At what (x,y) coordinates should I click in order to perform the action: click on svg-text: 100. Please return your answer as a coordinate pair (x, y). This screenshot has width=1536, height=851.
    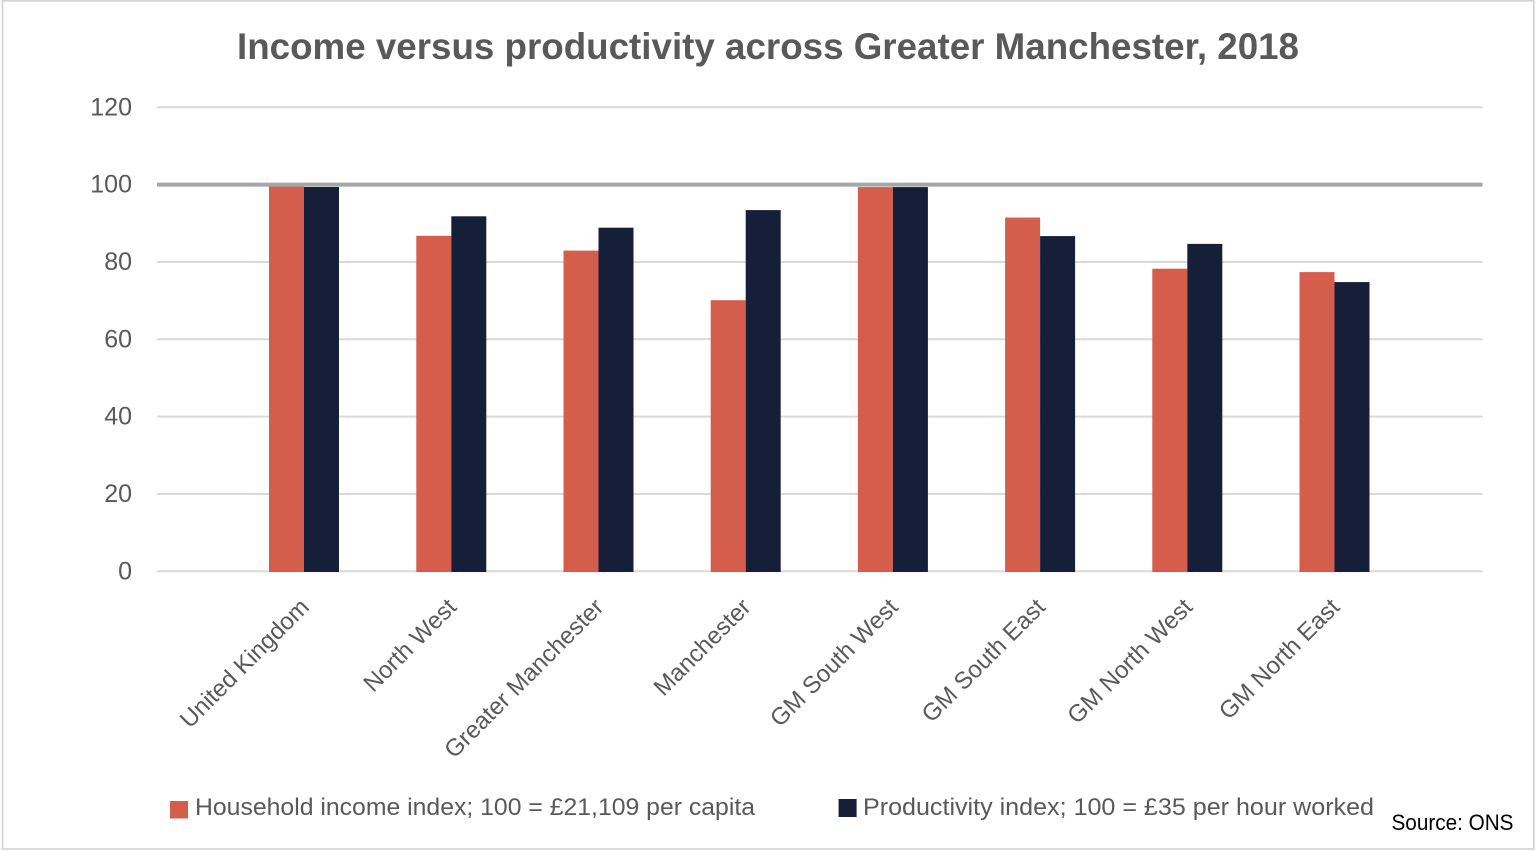
    Looking at the image, I should click on (111, 185).